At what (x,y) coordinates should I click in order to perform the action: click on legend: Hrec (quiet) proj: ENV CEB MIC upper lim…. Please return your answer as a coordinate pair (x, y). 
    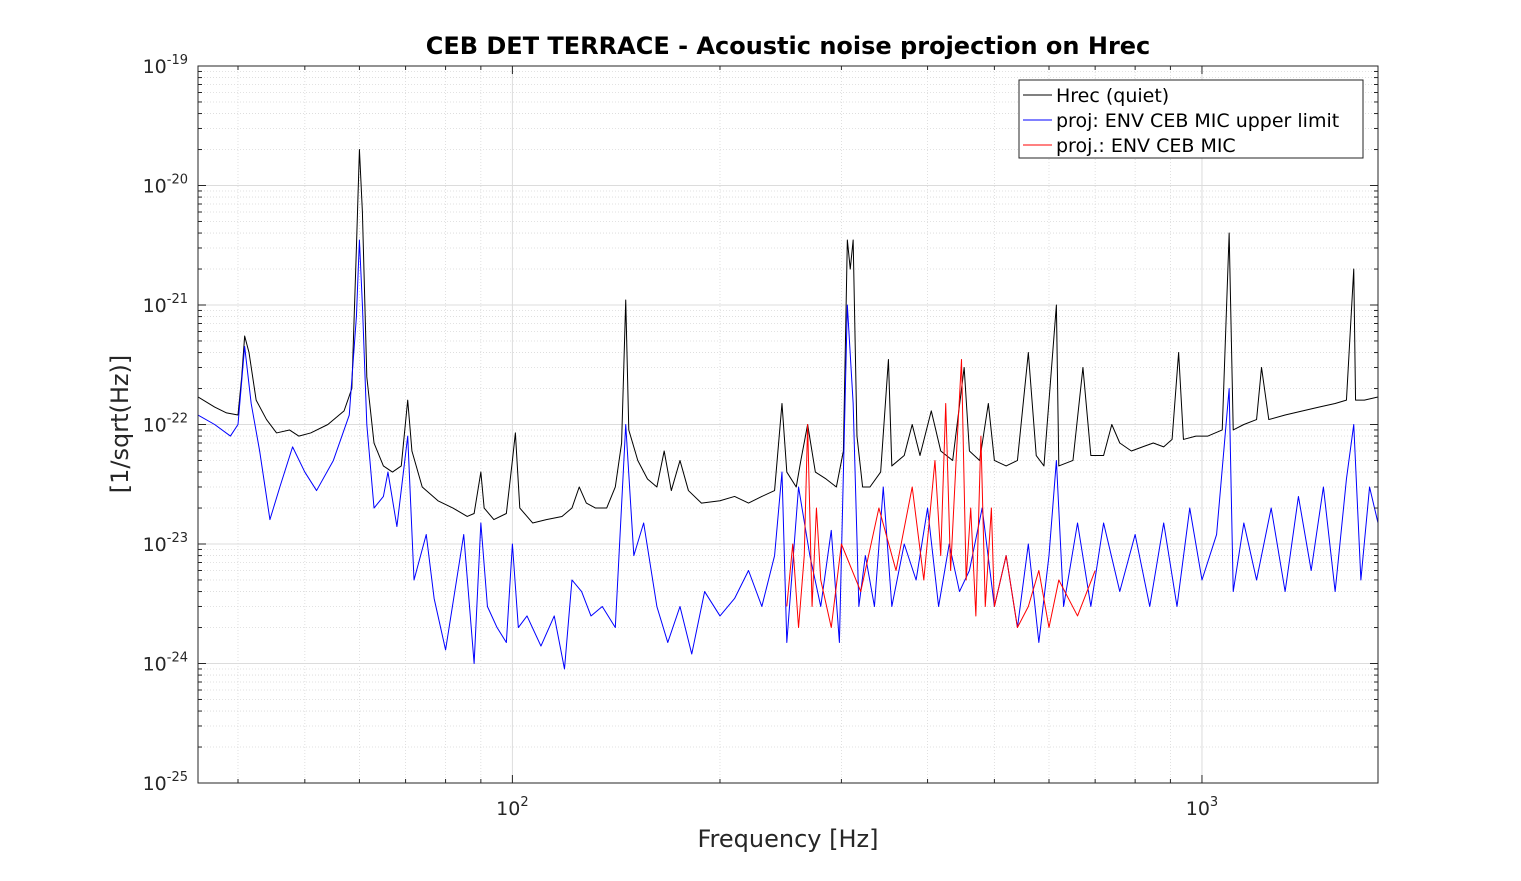
    Looking at the image, I should click on (1191, 119).